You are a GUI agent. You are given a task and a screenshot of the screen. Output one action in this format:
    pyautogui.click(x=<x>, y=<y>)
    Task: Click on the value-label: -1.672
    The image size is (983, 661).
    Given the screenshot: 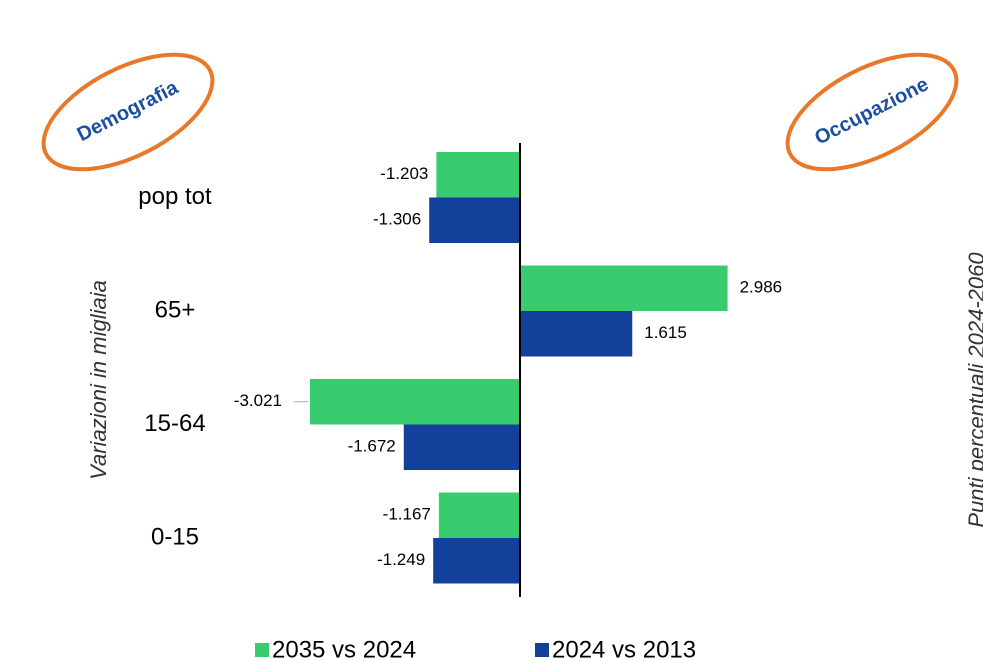 What is the action you would take?
    pyautogui.click(x=372, y=446)
    